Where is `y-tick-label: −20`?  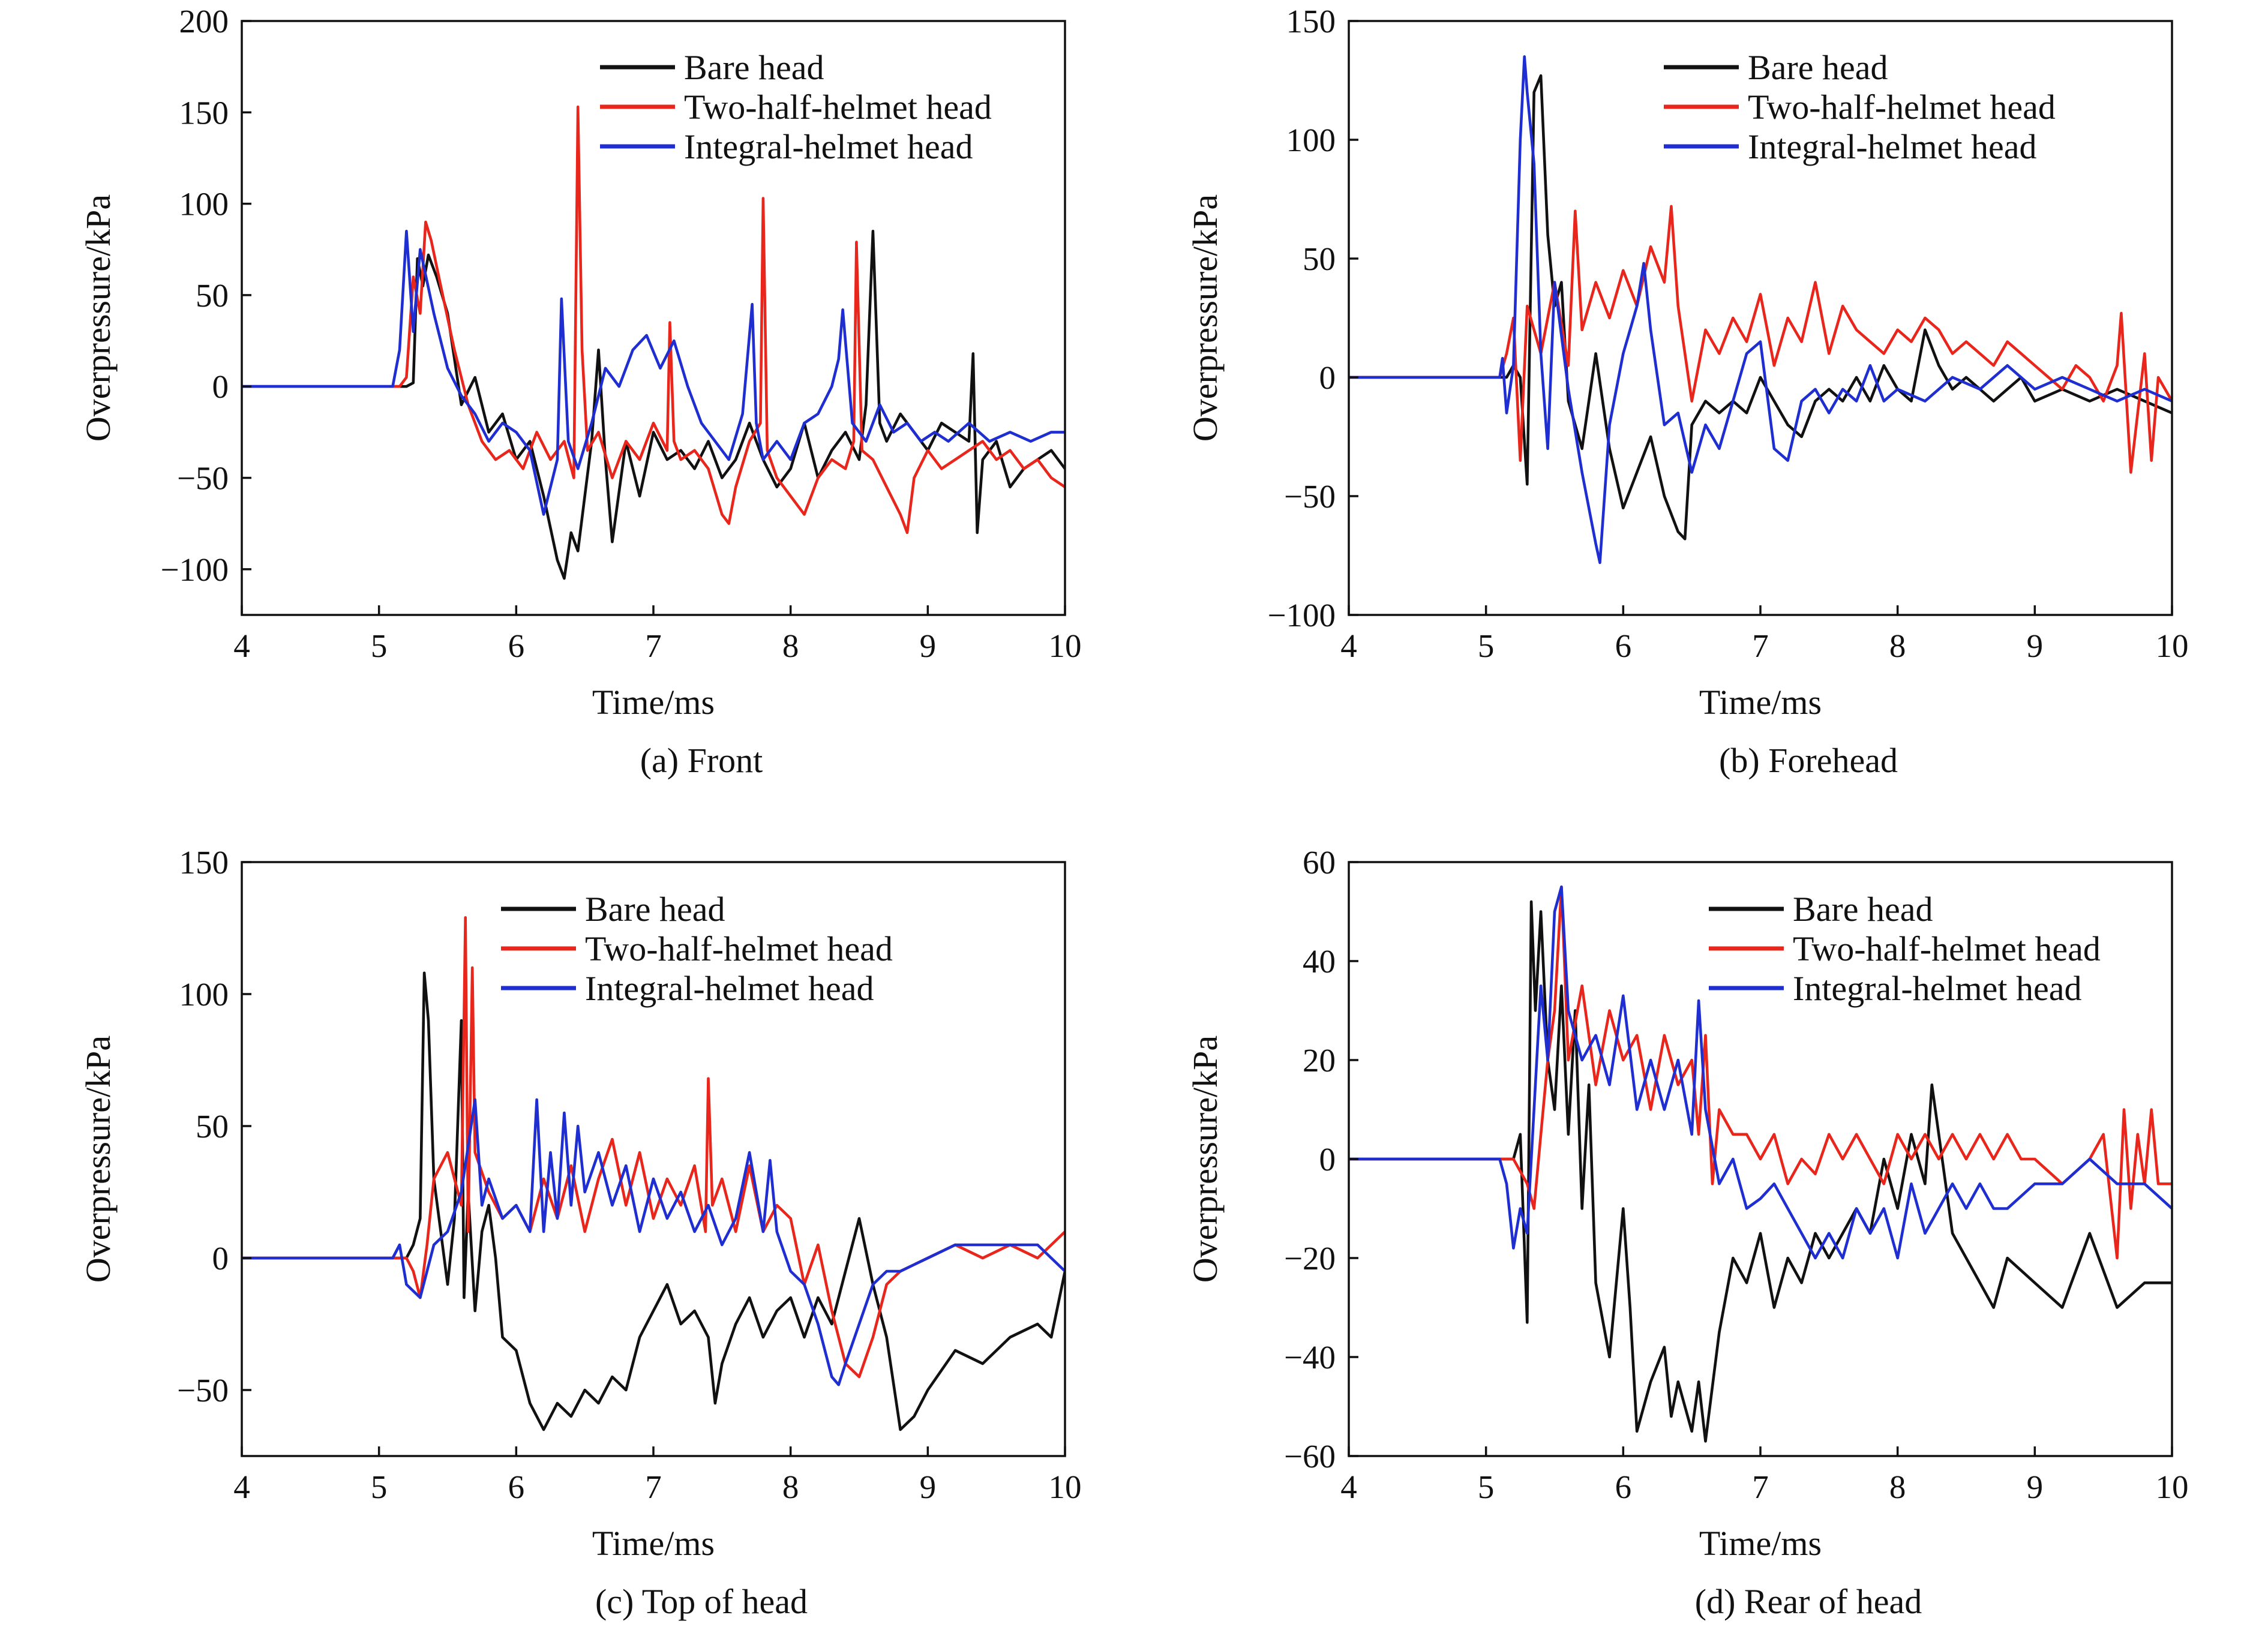
y-tick-label: −20 is located at coordinates (1310, 1258).